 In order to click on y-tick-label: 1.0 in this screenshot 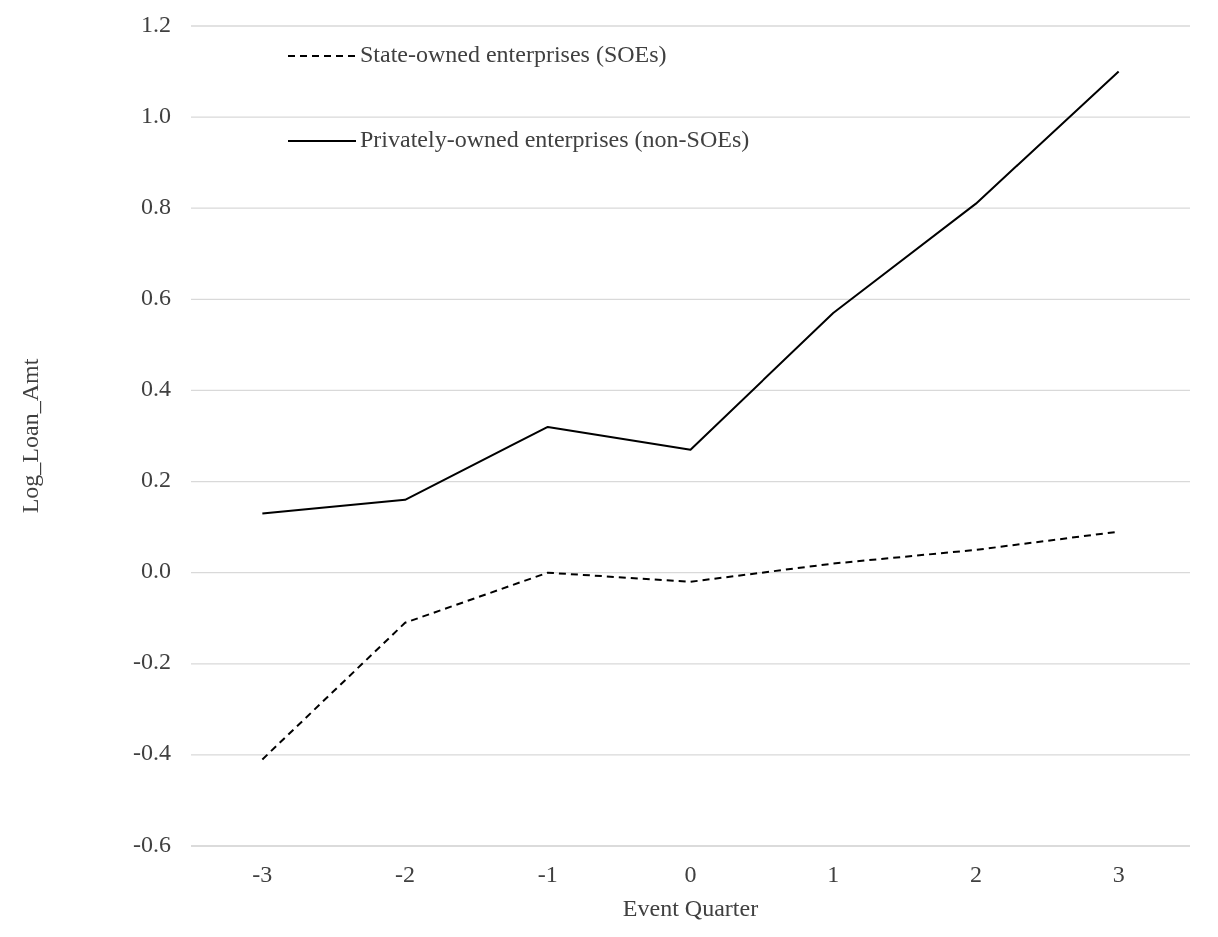, I will do `click(156, 114)`.